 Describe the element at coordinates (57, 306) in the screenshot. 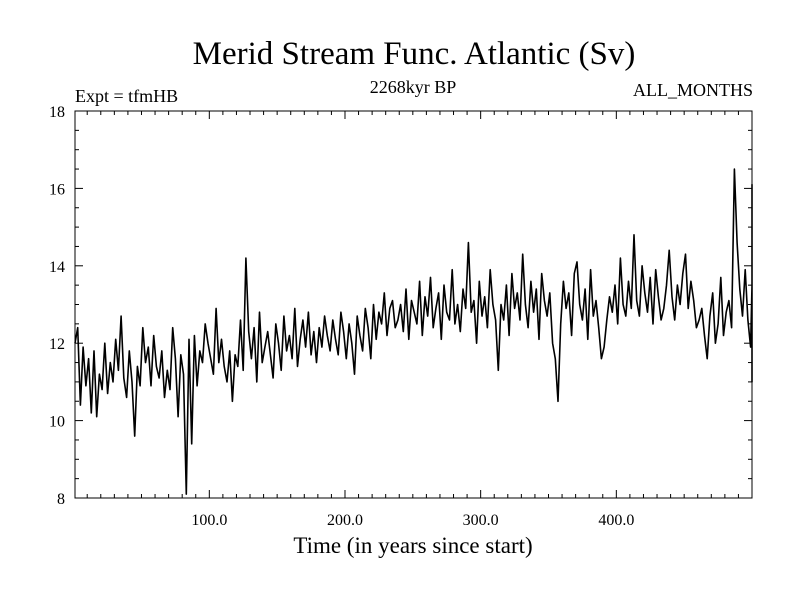

I see `y-axis-tick-labels: 8 10 12 14 16 18` at that location.